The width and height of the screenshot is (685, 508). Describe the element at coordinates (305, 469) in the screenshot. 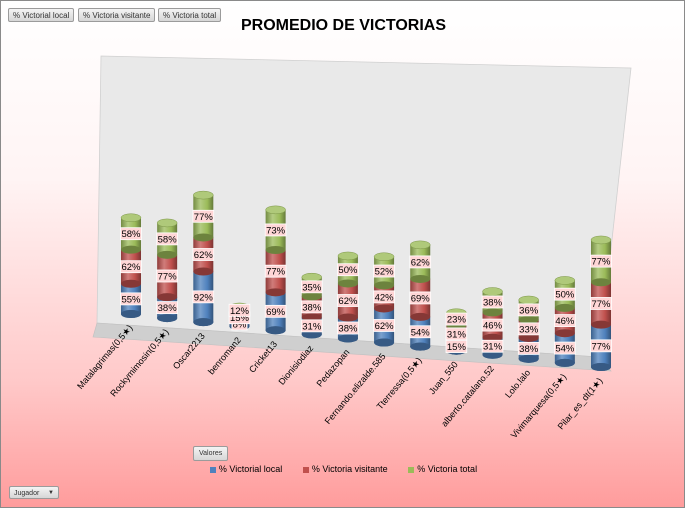

I see `legend-swatch-visitante` at that location.